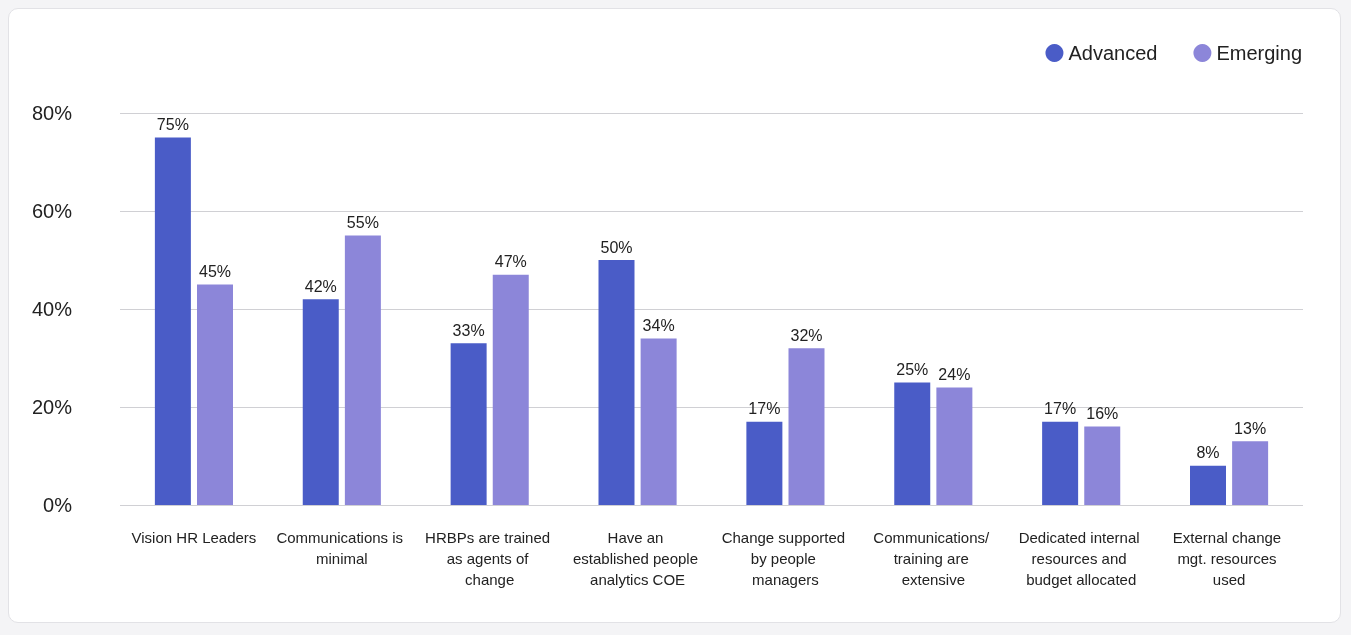 The width and height of the screenshot is (1351, 635). Describe the element at coordinates (510, 262) in the screenshot. I see `data-label: 47%` at that location.